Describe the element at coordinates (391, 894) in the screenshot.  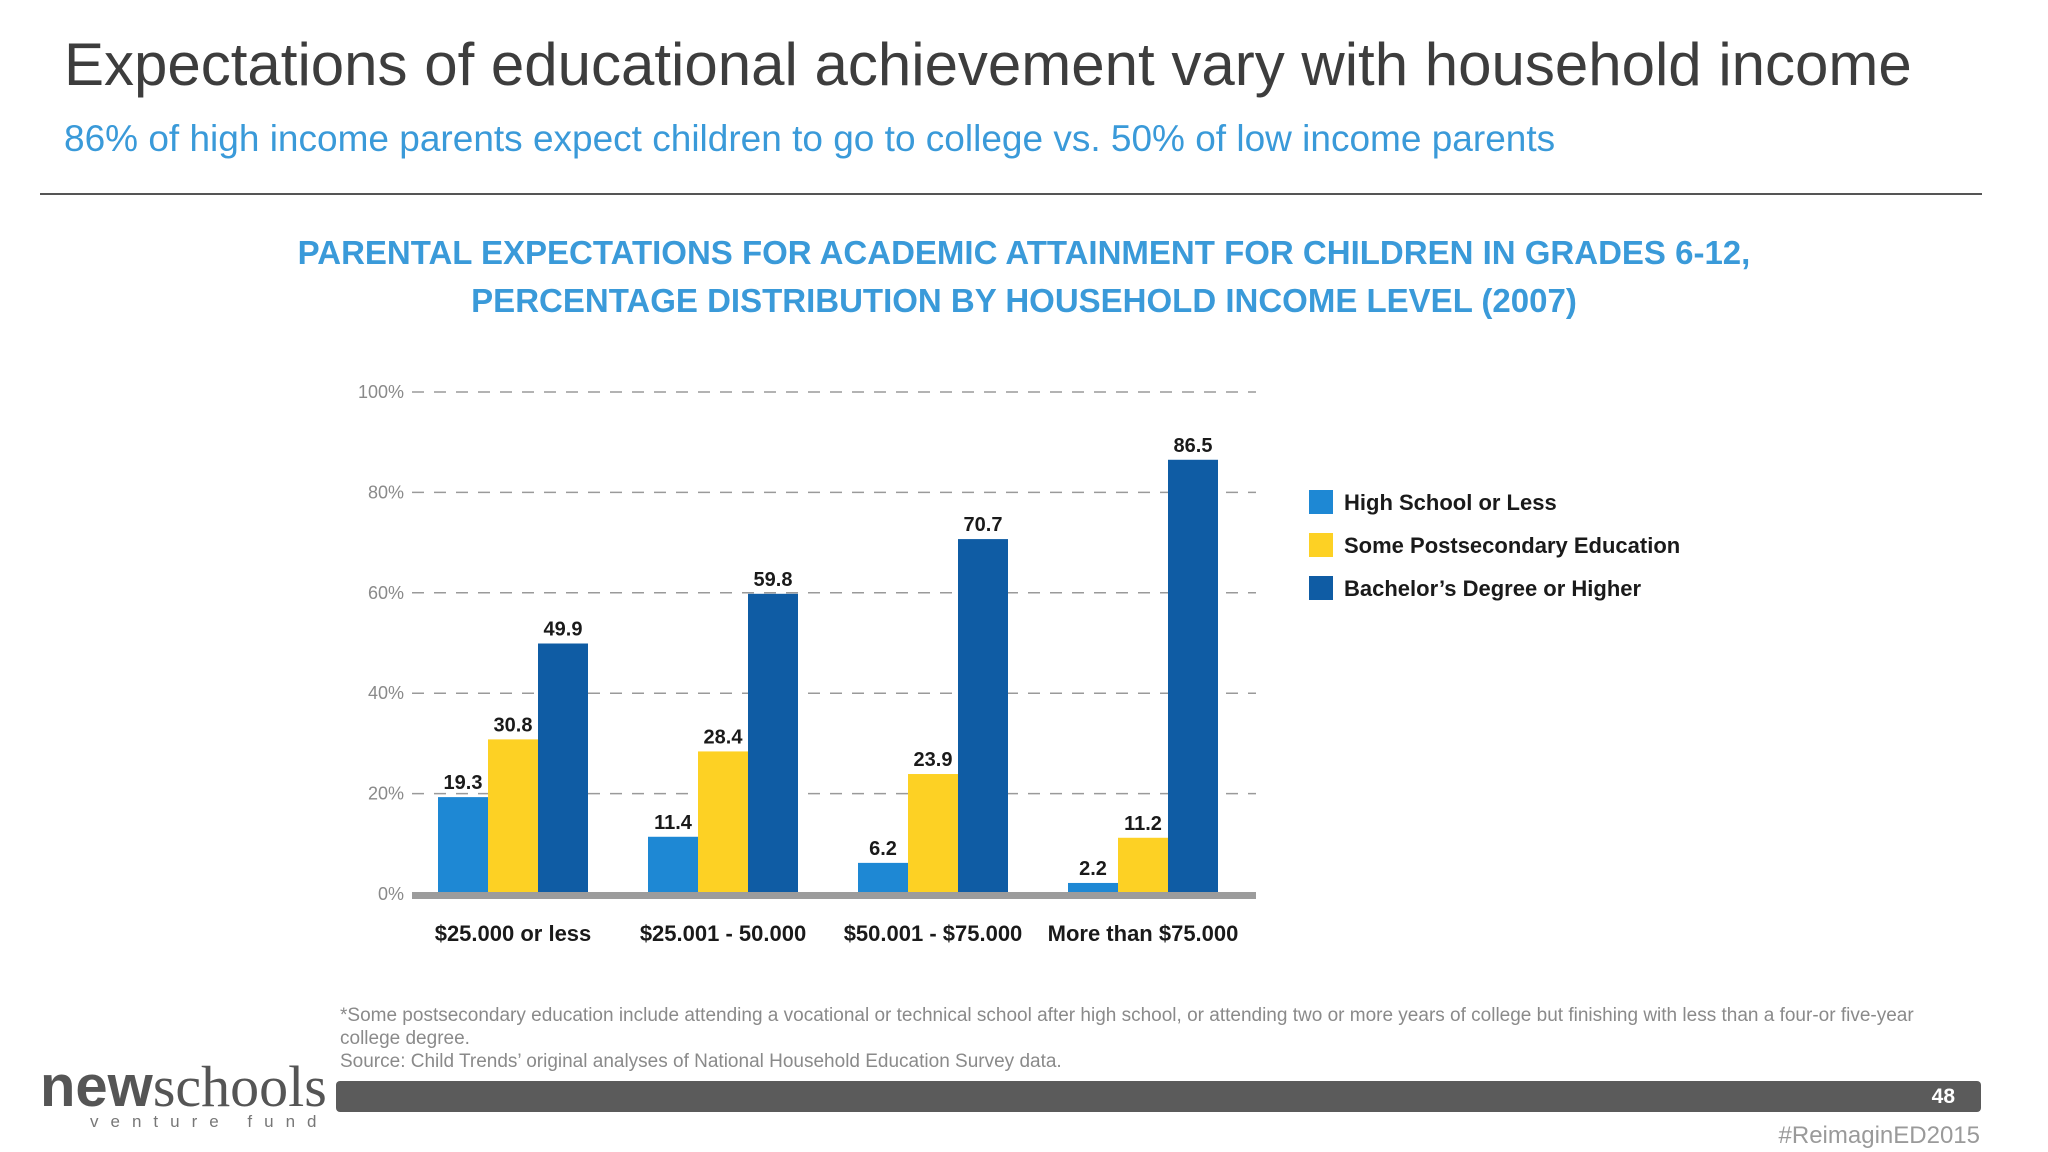
I see `y-tick-label: 0%` at that location.